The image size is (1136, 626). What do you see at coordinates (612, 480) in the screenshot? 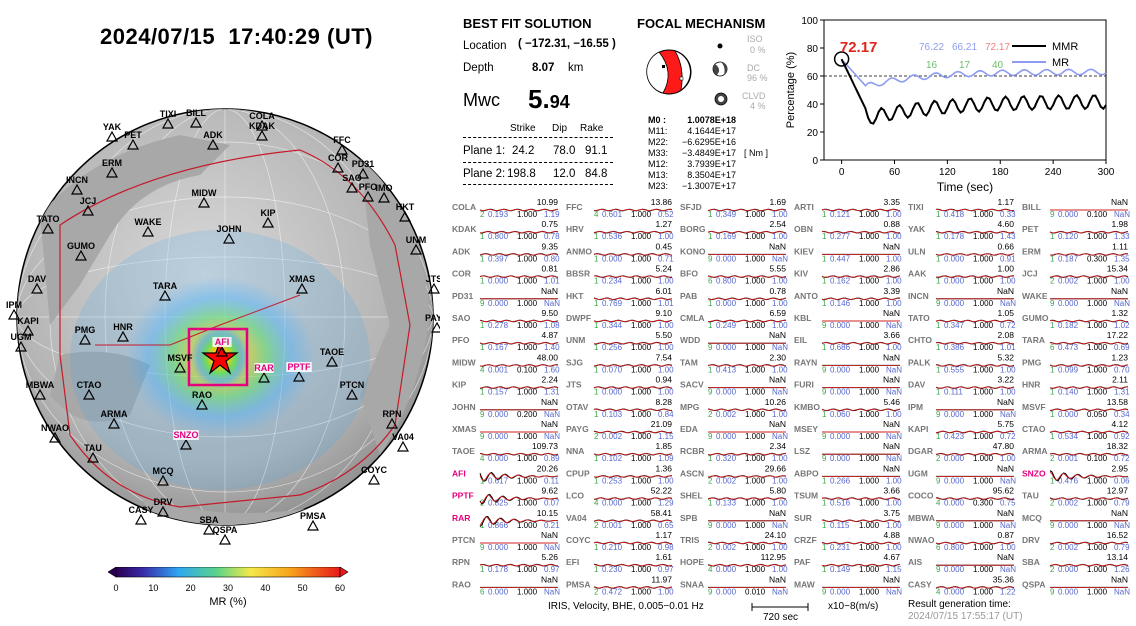
I see `waveform-value-1: 0.253` at bounding box center [612, 480].